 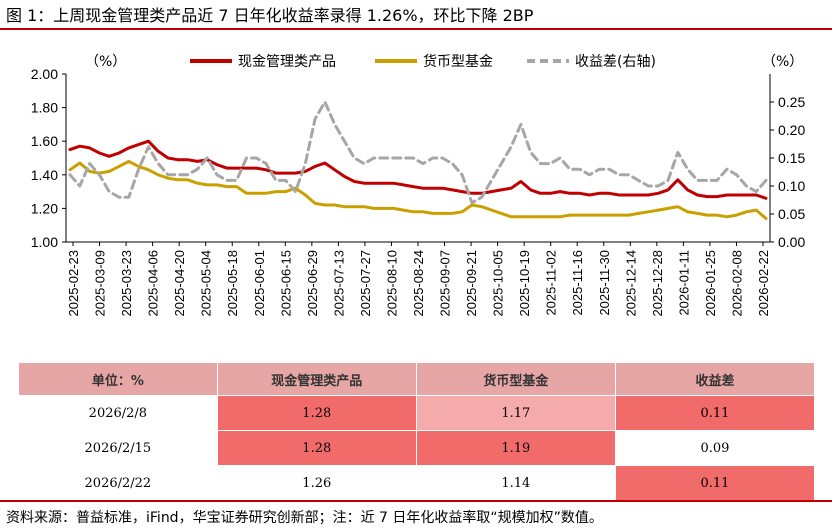 I want to click on left-unit-label: （%）, so click(x=105, y=62).